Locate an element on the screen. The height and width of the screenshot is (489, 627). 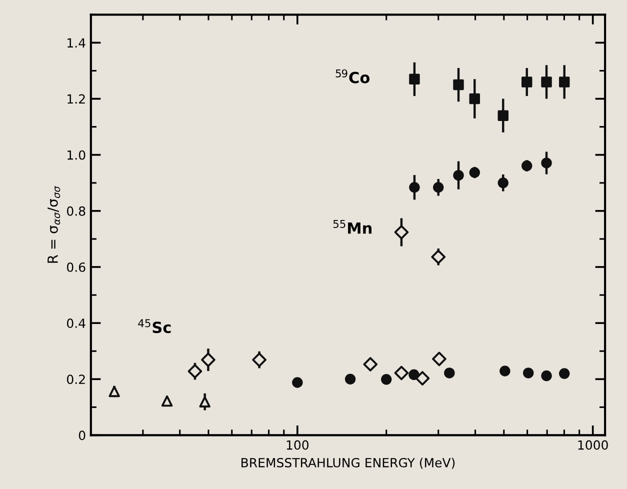
x-tick-label: 100 is located at coordinates (297, 445).